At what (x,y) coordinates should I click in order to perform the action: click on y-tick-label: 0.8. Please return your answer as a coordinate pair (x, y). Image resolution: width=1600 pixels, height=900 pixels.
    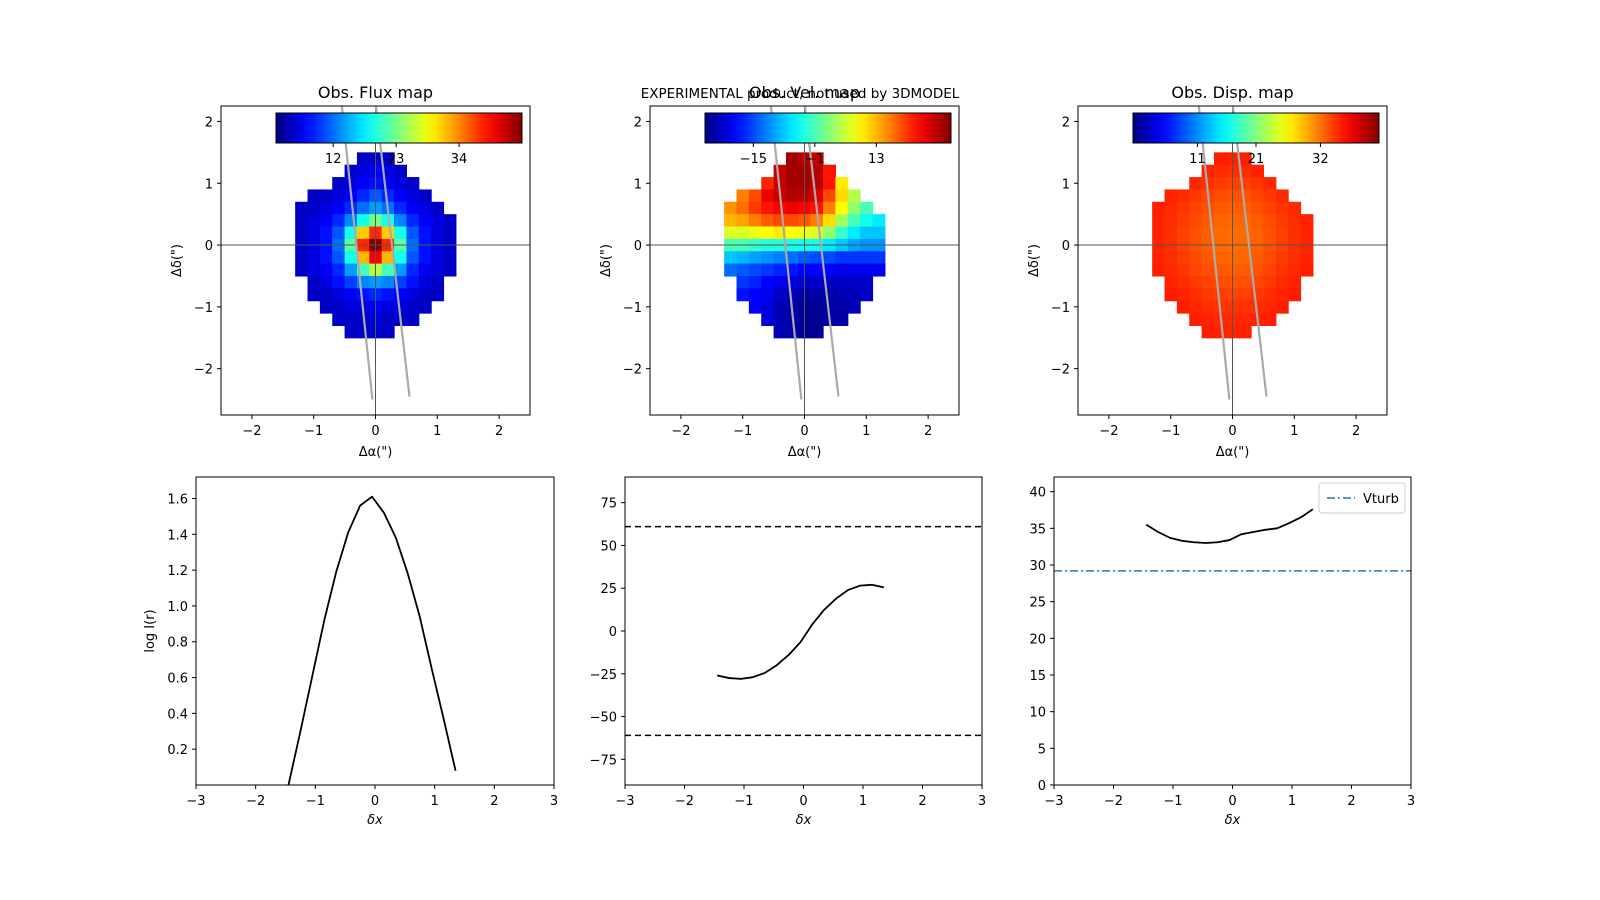
    Looking at the image, I should click on (177, 643).